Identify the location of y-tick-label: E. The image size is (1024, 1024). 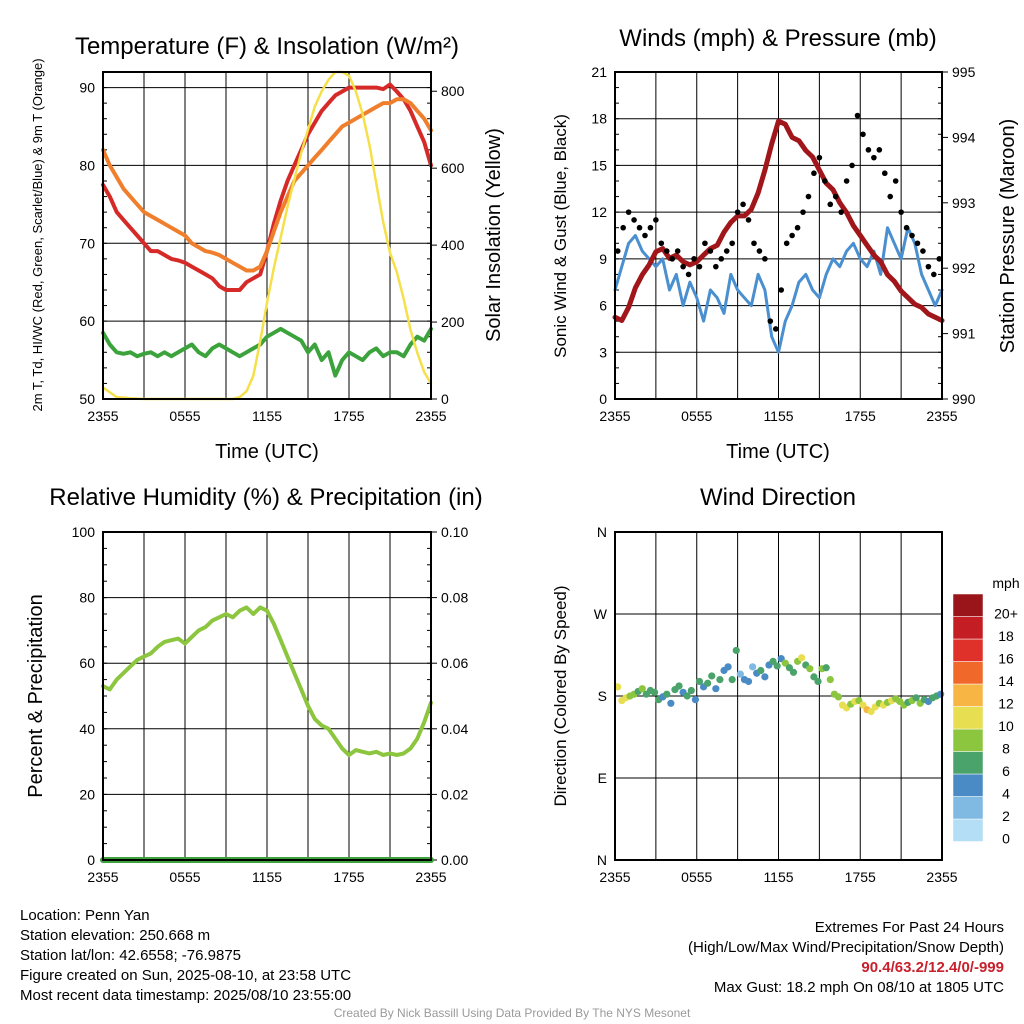
(602, 778).